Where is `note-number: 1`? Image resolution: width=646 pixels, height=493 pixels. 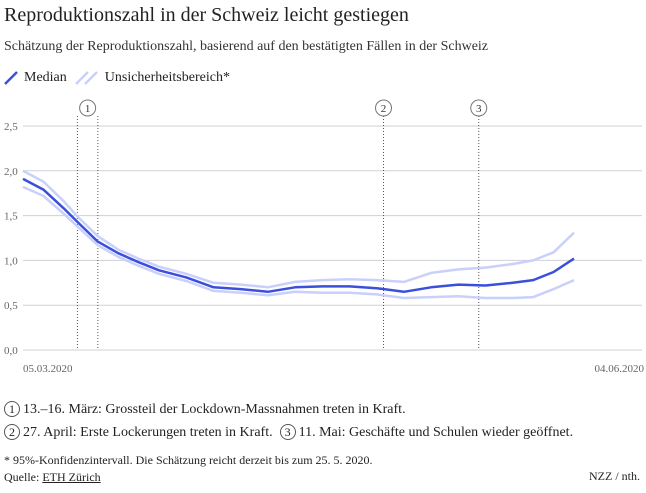
note-number: 1 is located at coordinates (12, 409).